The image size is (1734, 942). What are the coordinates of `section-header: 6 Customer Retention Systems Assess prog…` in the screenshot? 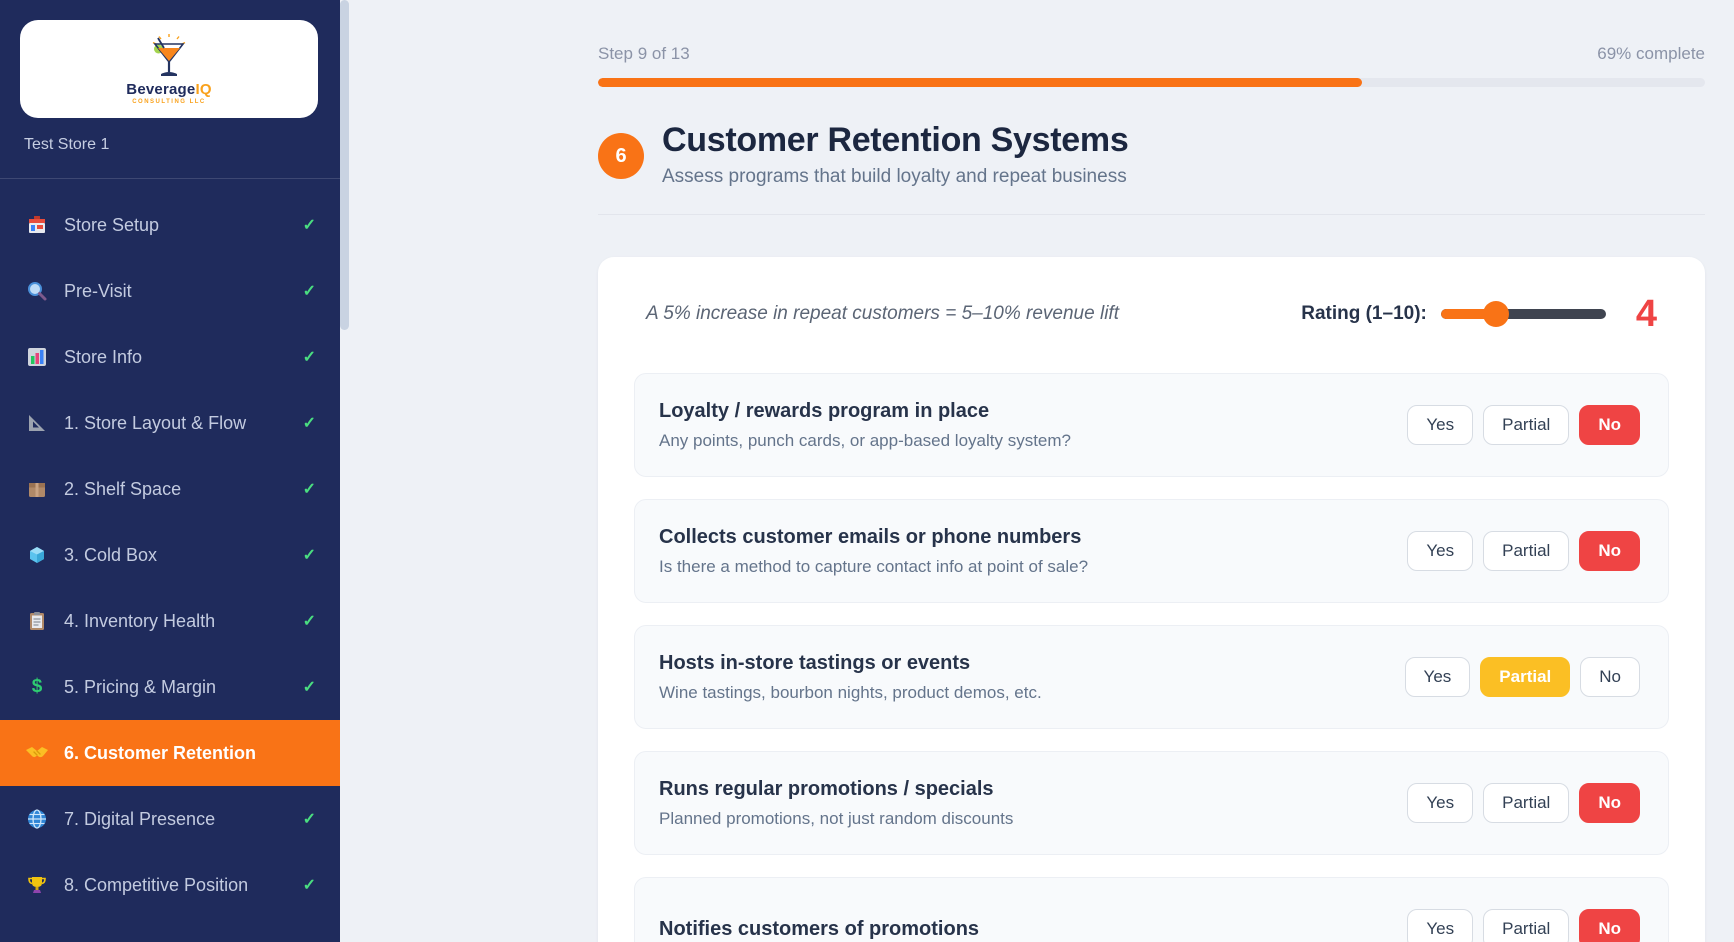 It's located at (1151, 154).